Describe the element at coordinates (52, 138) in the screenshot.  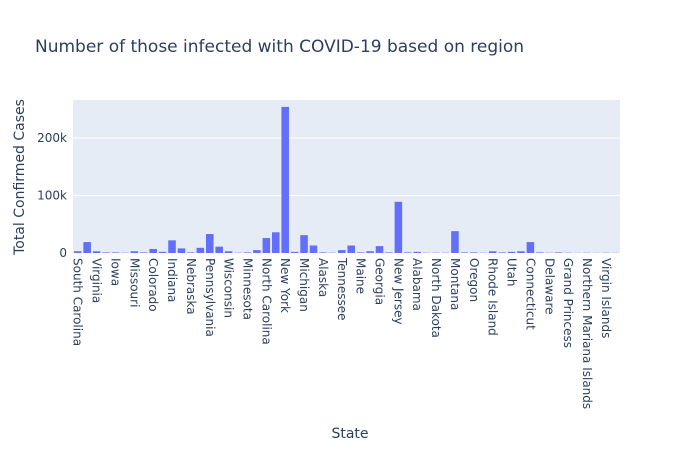
I see `y-tick-label: 200k` at that location.